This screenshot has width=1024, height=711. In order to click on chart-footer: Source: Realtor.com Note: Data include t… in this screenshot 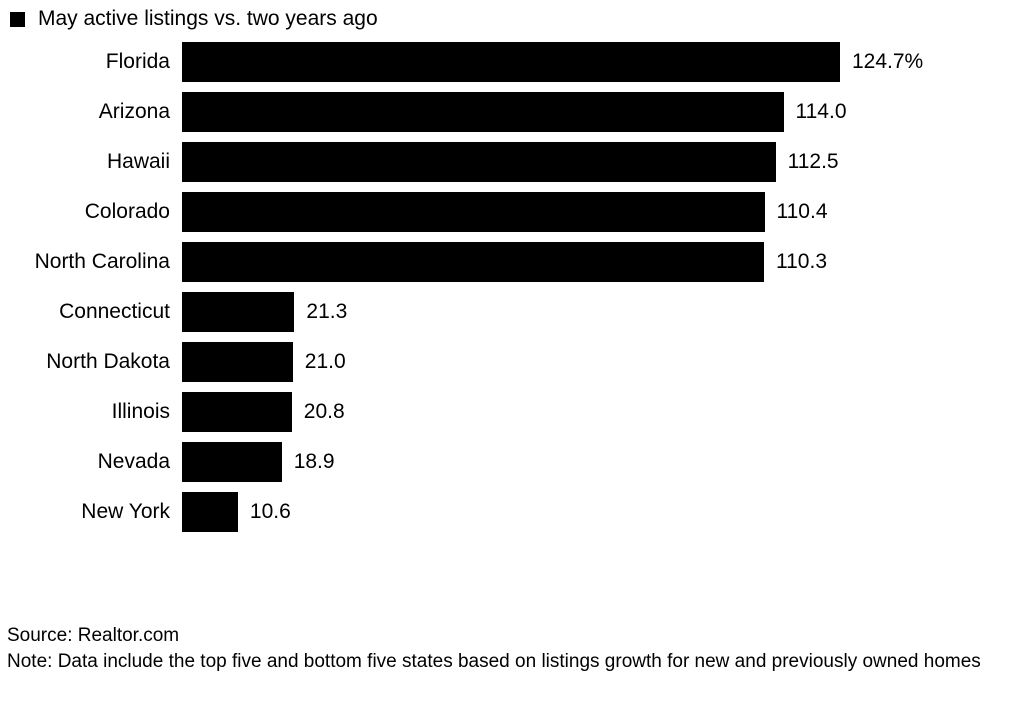, I will do `click(513, 649)`.